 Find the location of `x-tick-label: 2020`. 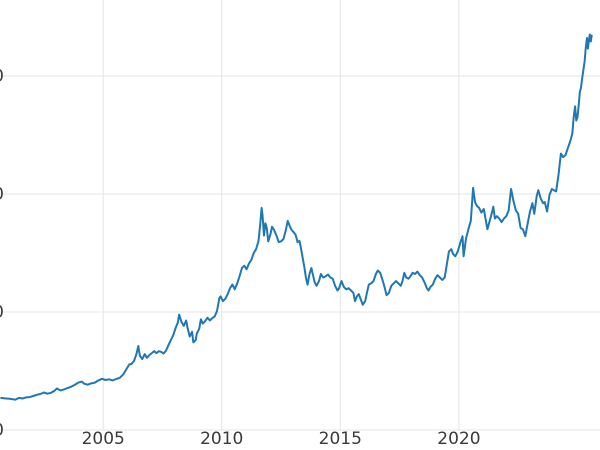

x-tick-label: 2020 is located at coordinates (458, 439).